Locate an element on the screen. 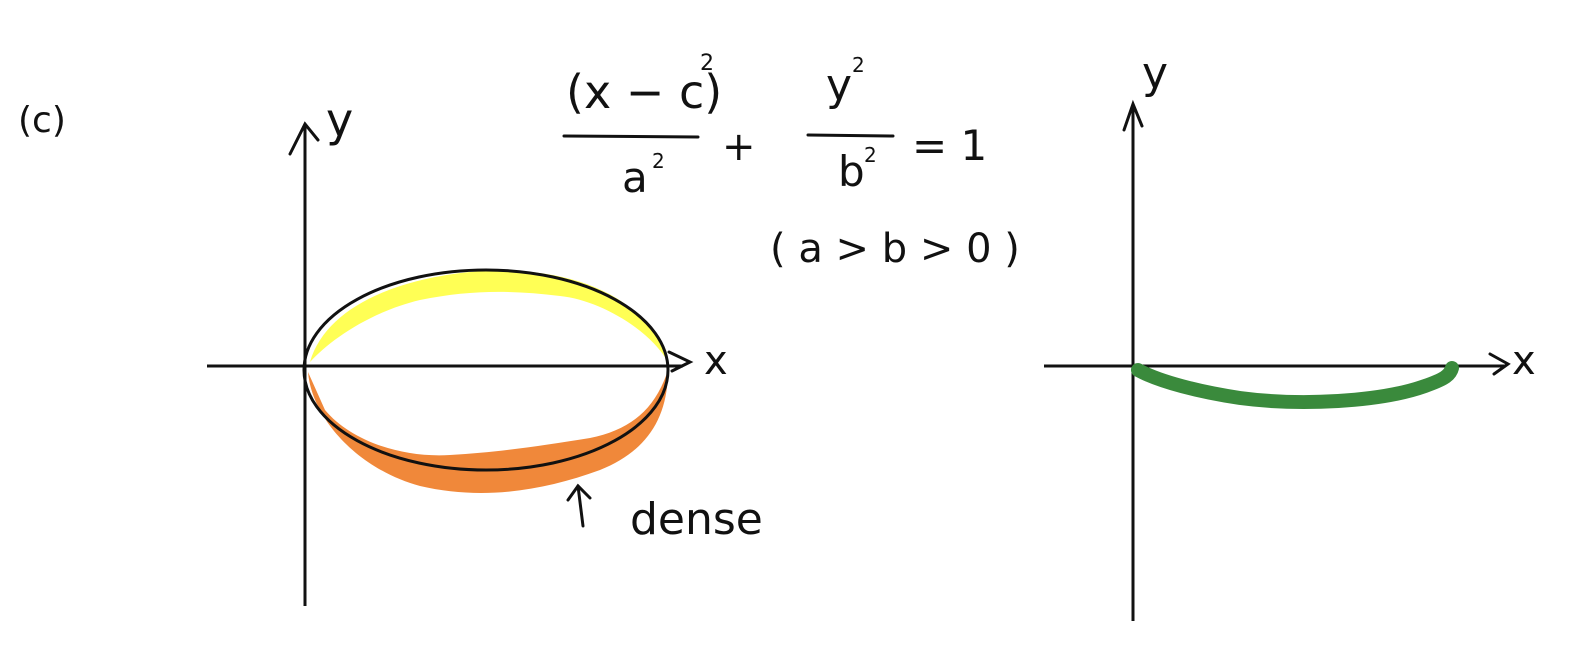 Image resolution: width=1577 pixels, height=659 pixels. right-y-label: y is located at coordinates (1155, 73).